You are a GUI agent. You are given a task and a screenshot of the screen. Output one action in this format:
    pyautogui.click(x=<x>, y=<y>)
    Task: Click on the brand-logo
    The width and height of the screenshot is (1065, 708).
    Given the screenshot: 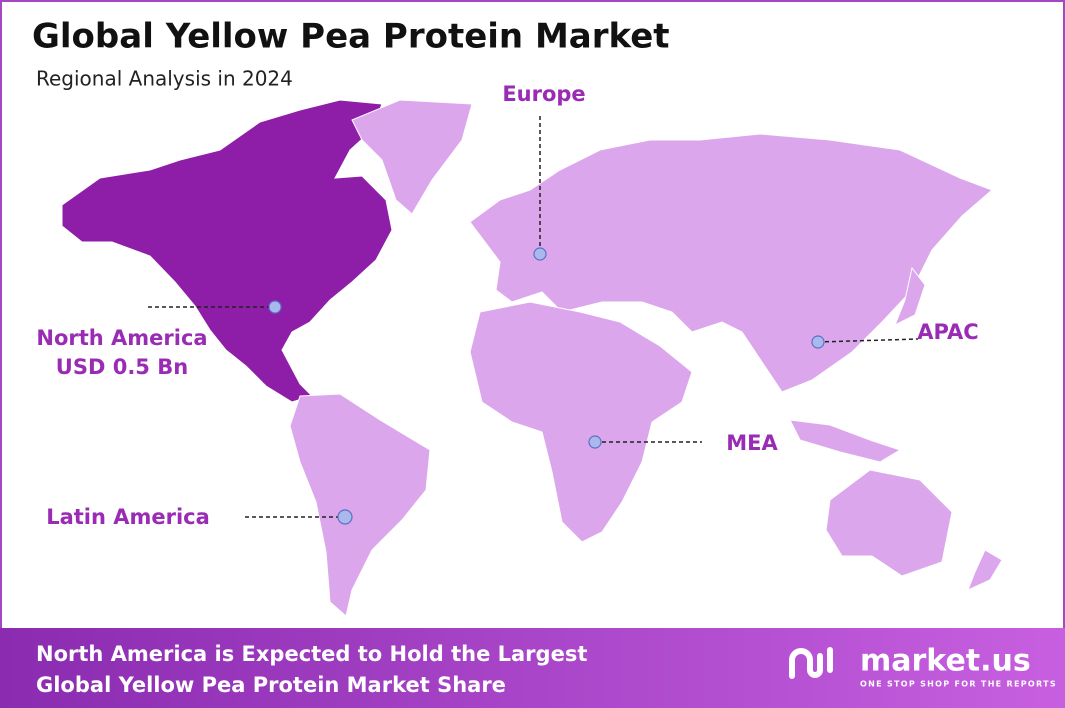 What is the action you would take?
    pyautogui.click(x=811, y=663)
    